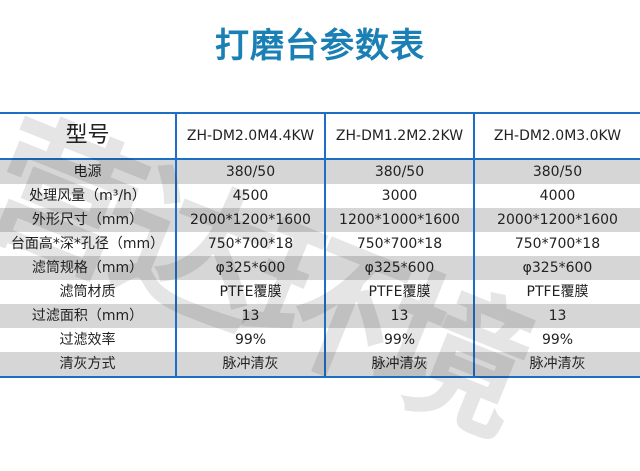  Describe the element at coordinates (398, 220) in the screenshot. I see `table-cell: 1200*1000*1600` at that location.